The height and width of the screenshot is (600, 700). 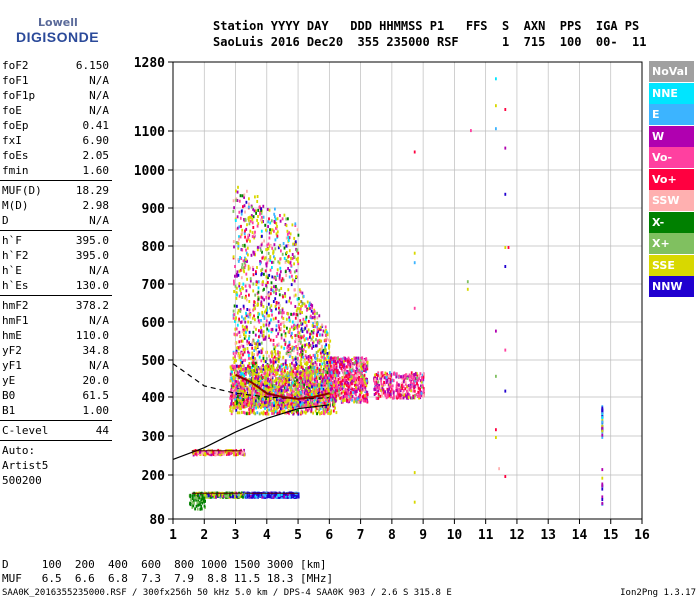 I want to click on param-value: N/A, so click(x=99, y=270).